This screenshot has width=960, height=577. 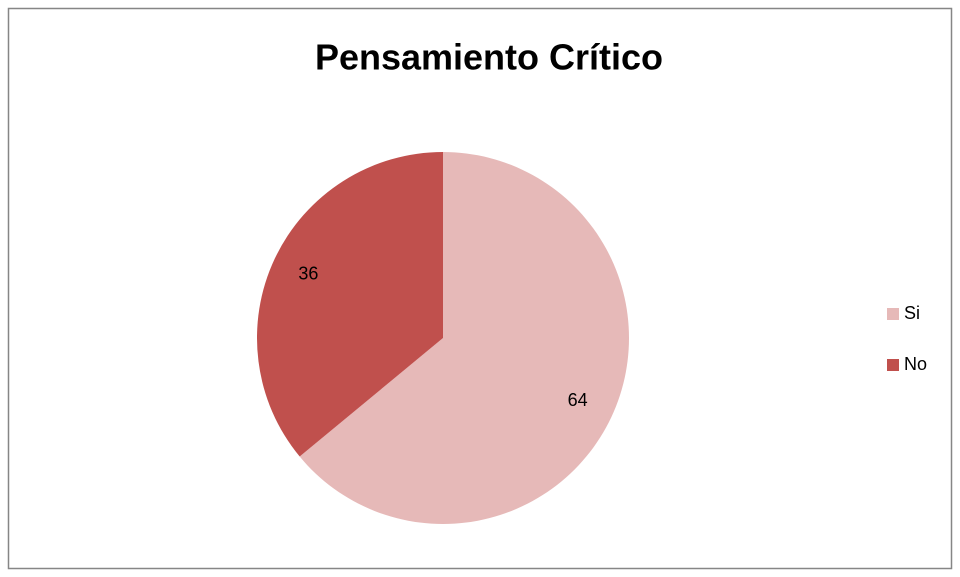 What do you see at coordinates (350, 304) in the screenshot?
I see `pie-slice` at bounding box center [350, 304].